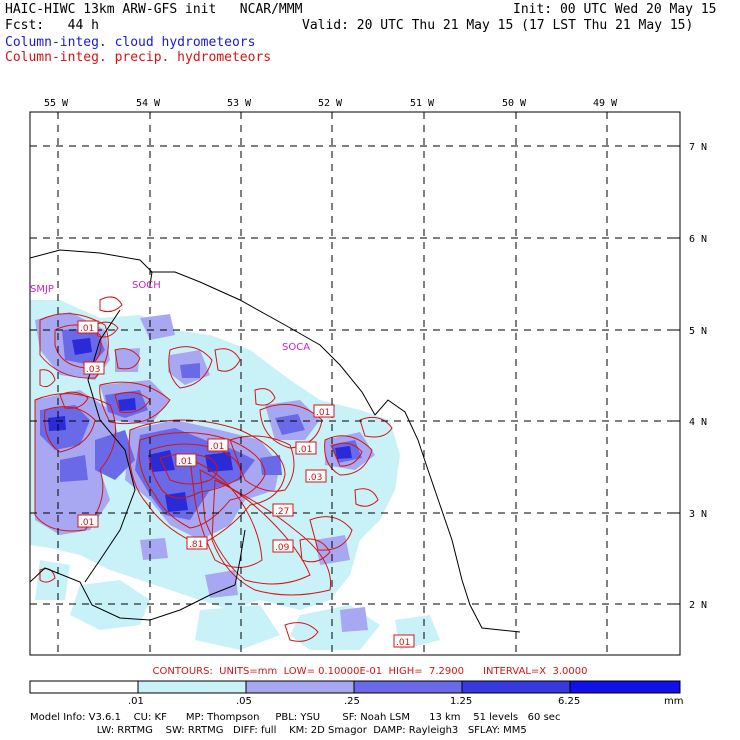 This screenshot has height=740, width=740. What do you see at coordinates (352, 701) in the screenshot?
I see `colorbar-tick-label: .25` at bounding box center [352, 701].